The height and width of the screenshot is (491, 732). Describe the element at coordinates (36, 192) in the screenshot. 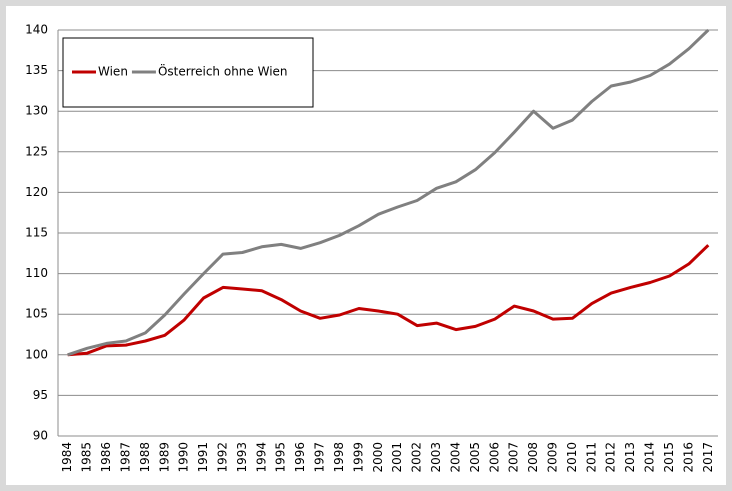

I see `y-tick-label: 120` at that location.